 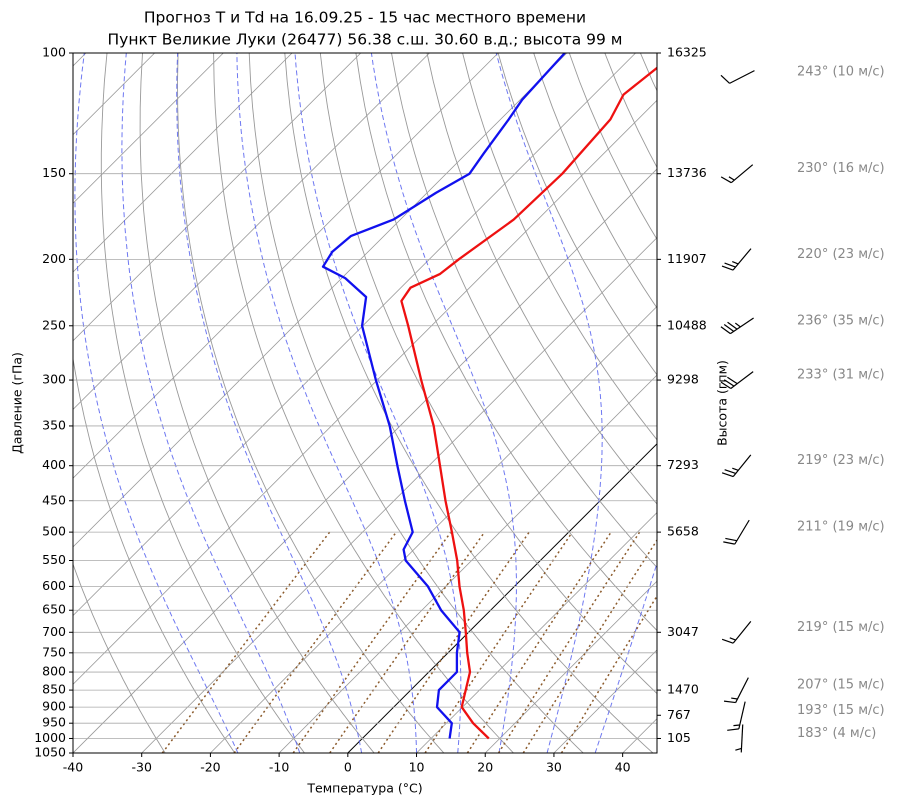 What do you see at coordinates (364, 788) in the screenshot?
I see `x-axis-label: Температура (°C)` at bounding box center [364, 788].